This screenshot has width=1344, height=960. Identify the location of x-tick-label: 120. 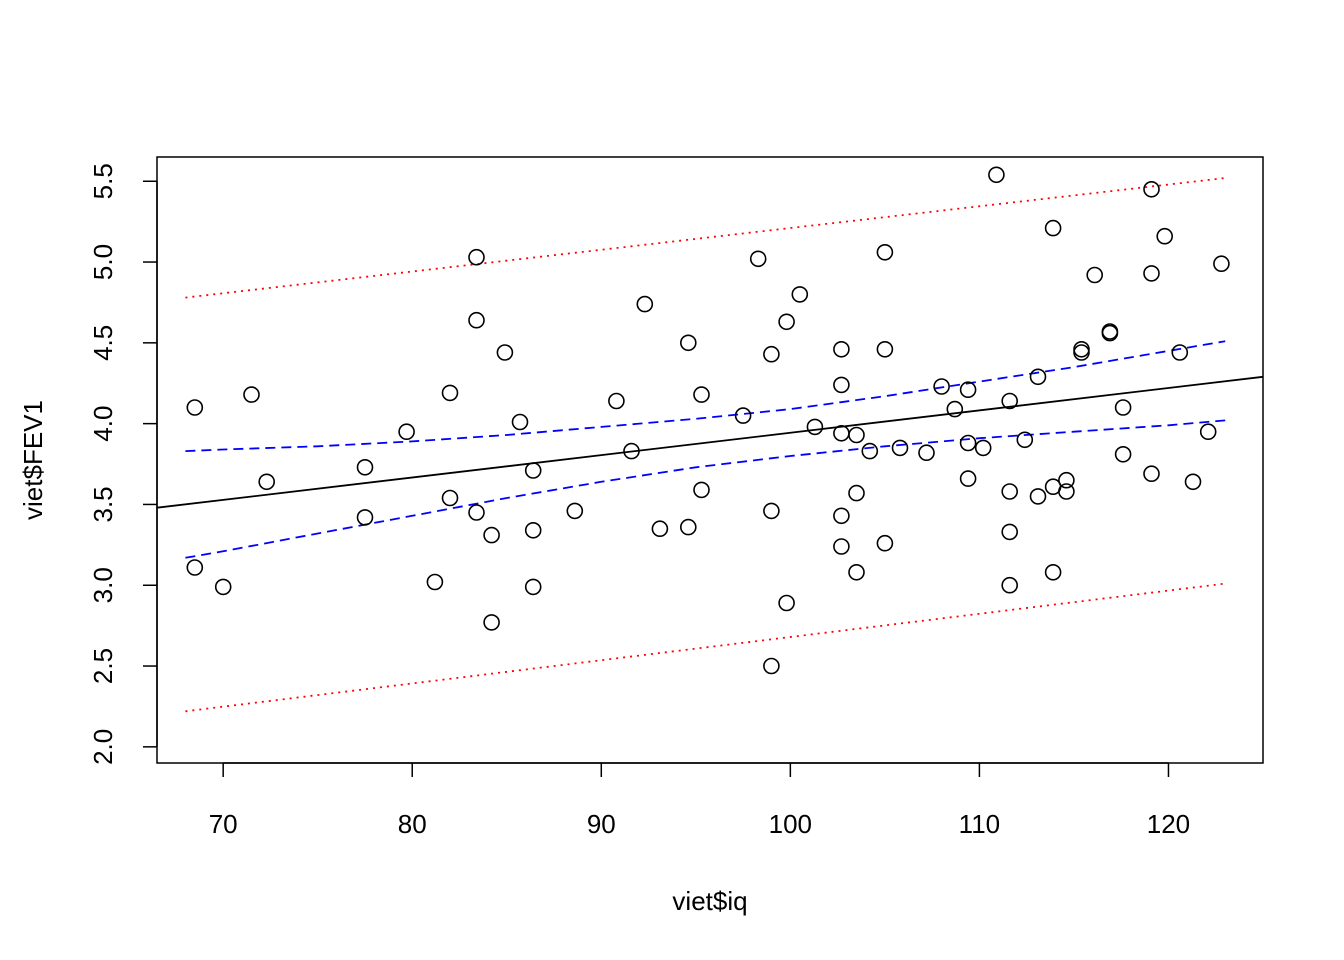
(1168, 824).